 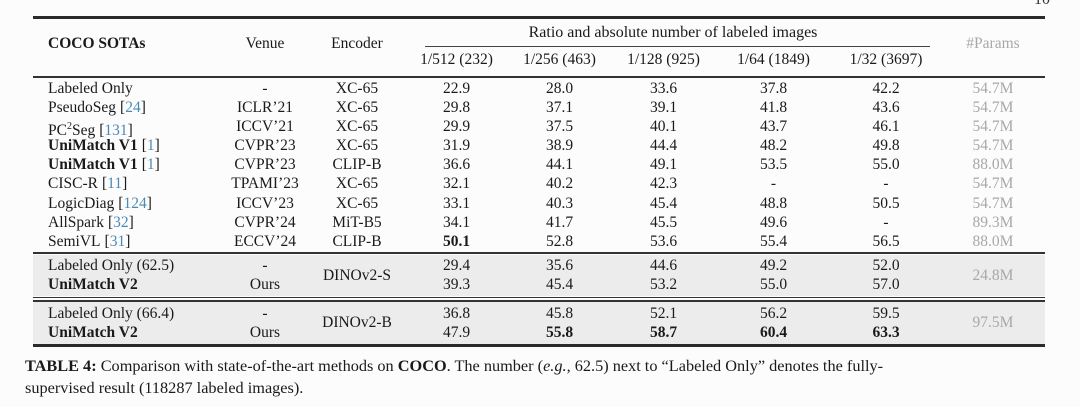 What do you see at coordinates (773, 222) in the screenshot?
I see `value-cell: 49.6` at bounding box center [773, 222].